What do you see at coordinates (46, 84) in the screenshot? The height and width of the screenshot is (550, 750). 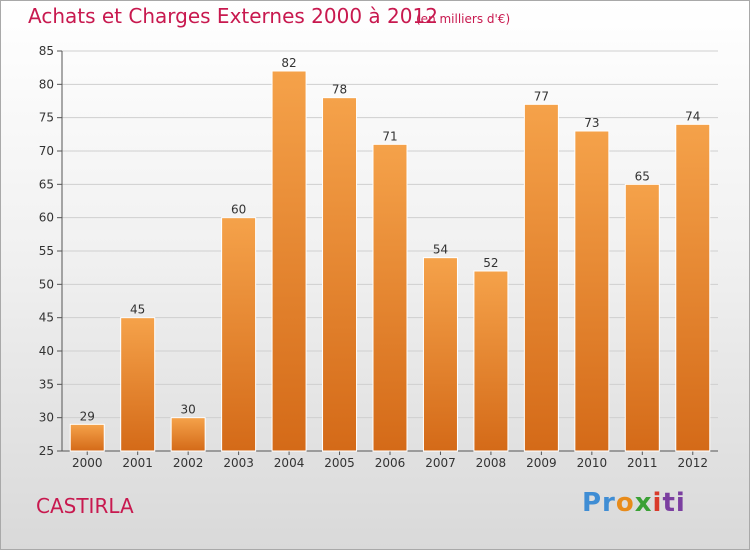 I see `y-tick-label: 80` at bounding box center [46, 84].